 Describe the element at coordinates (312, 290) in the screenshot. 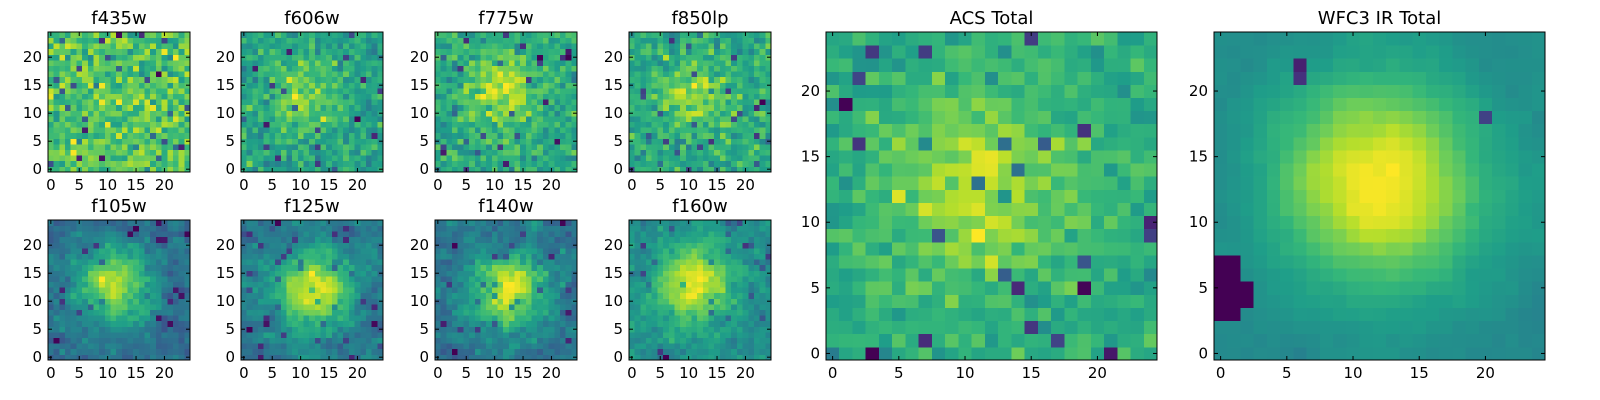

I see `heatmap-cells` at that location.